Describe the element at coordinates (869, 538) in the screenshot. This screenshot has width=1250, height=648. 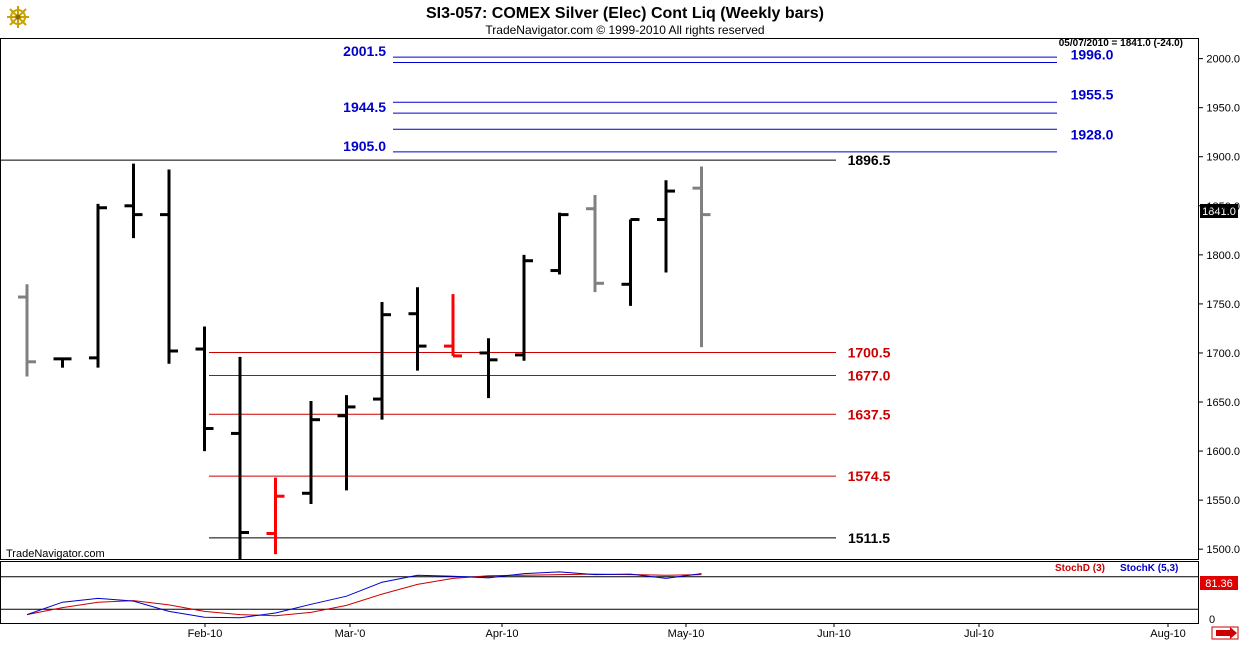
I see `level-label: 1511.5` at that location.